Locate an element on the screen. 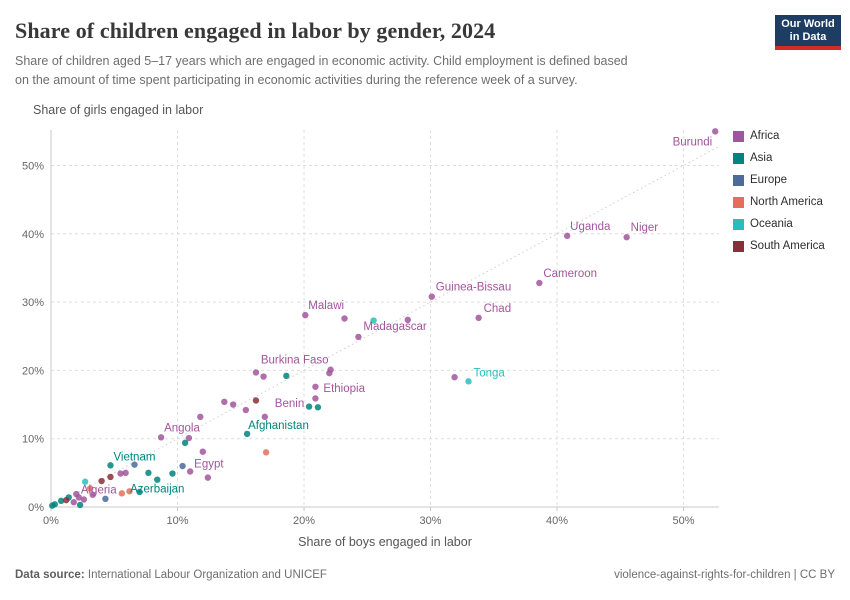 The height and width of the screenshot is (600, 850). legend-label: Europe is located at coordinates (769, 180).